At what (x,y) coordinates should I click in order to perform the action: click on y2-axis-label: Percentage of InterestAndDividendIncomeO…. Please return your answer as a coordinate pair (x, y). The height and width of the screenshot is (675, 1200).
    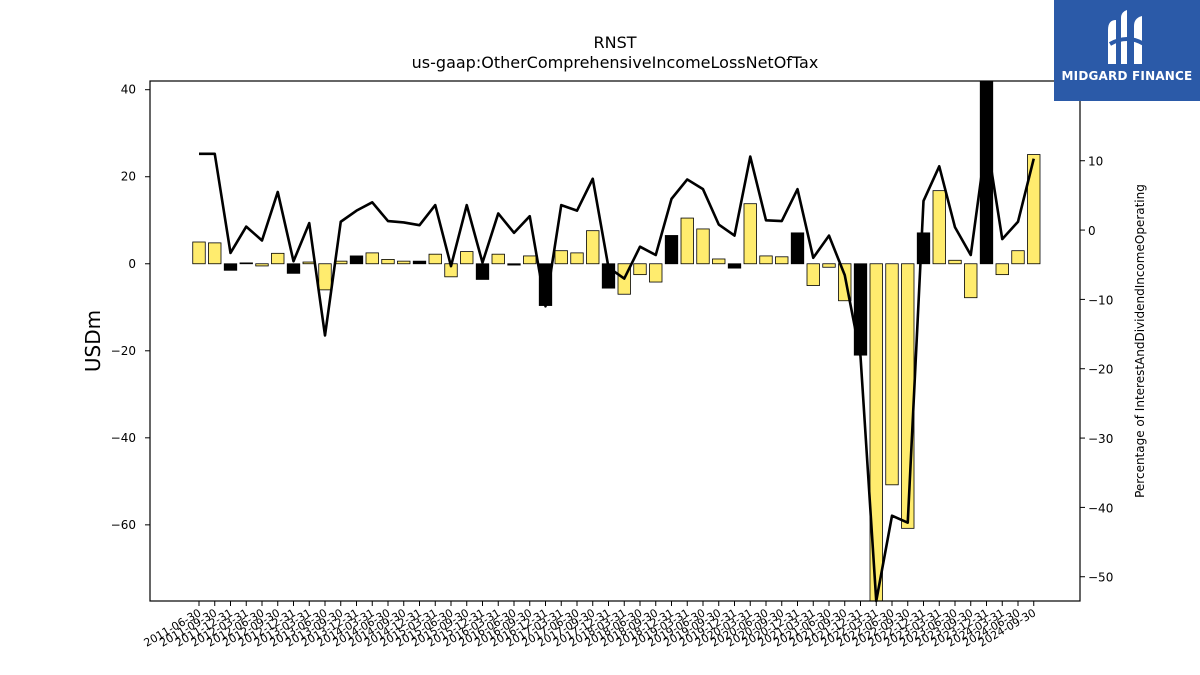
    Looking at the image, I should click on (1140, 341).